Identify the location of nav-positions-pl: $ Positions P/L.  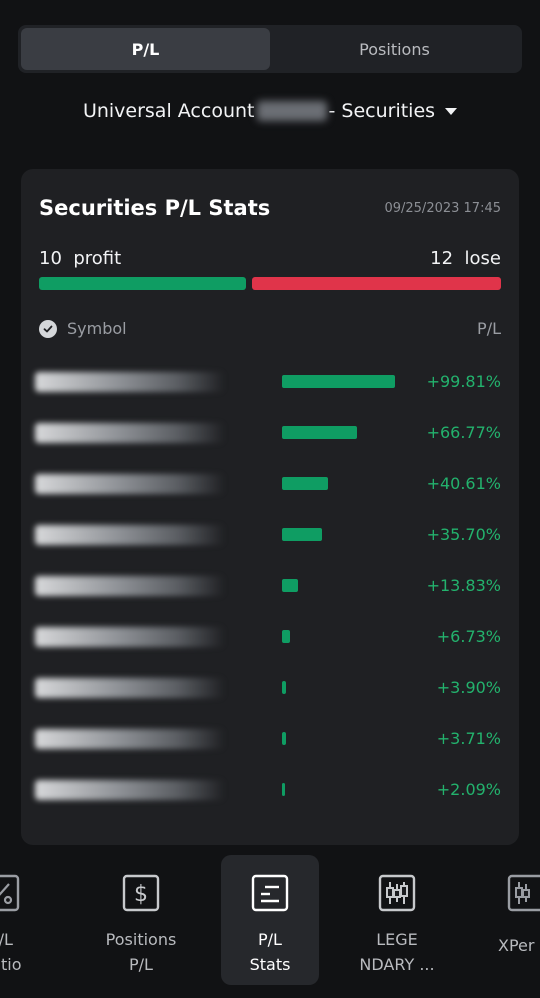
(141, 920).